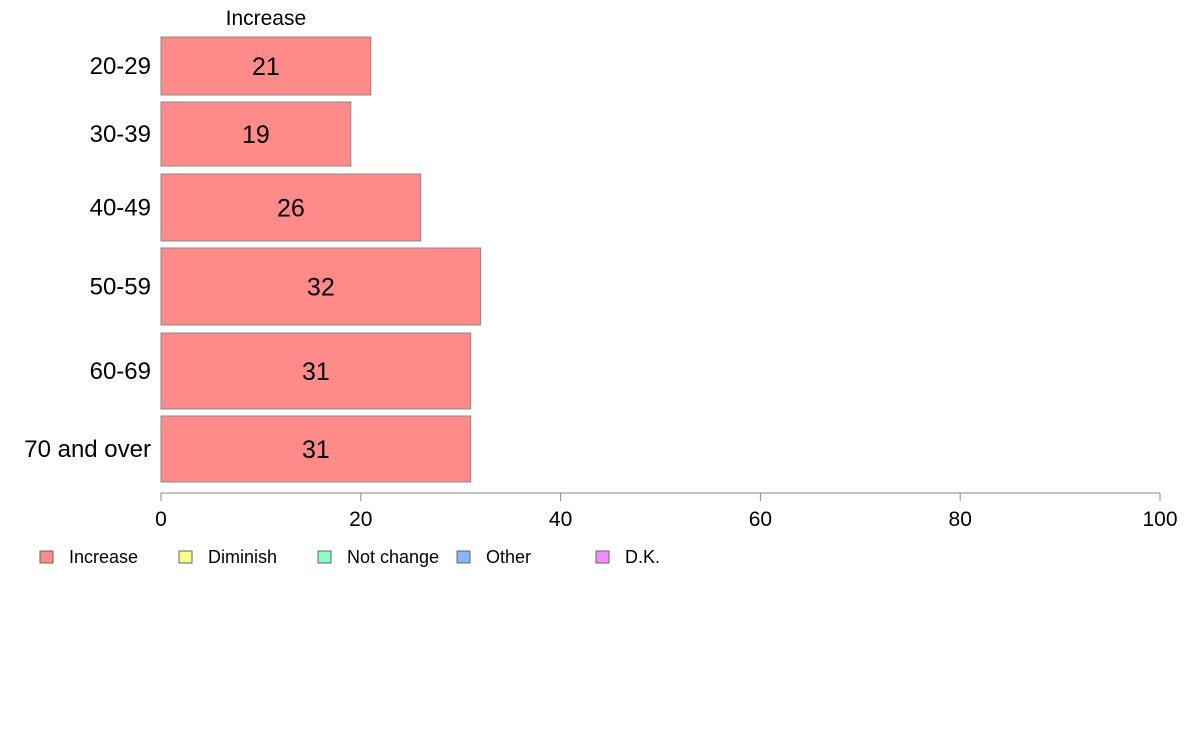 This screenshot has width=1188, height=741. What do you see at coordinates (960, 519) in the screenshot?
I see `x-tick-label: 80` at bounding box center [960, 519].